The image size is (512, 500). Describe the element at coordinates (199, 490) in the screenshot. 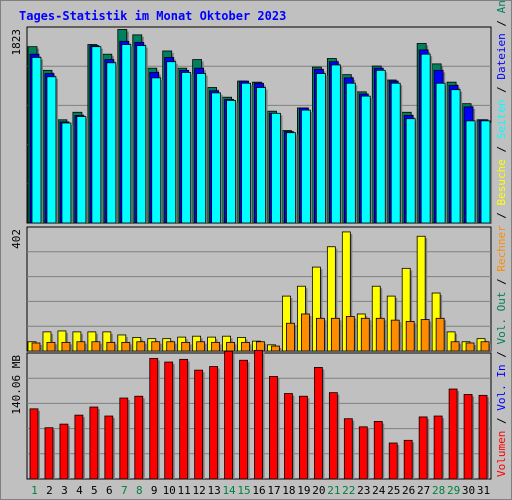

I see `x-tick-label-day-12: 12` at that location.